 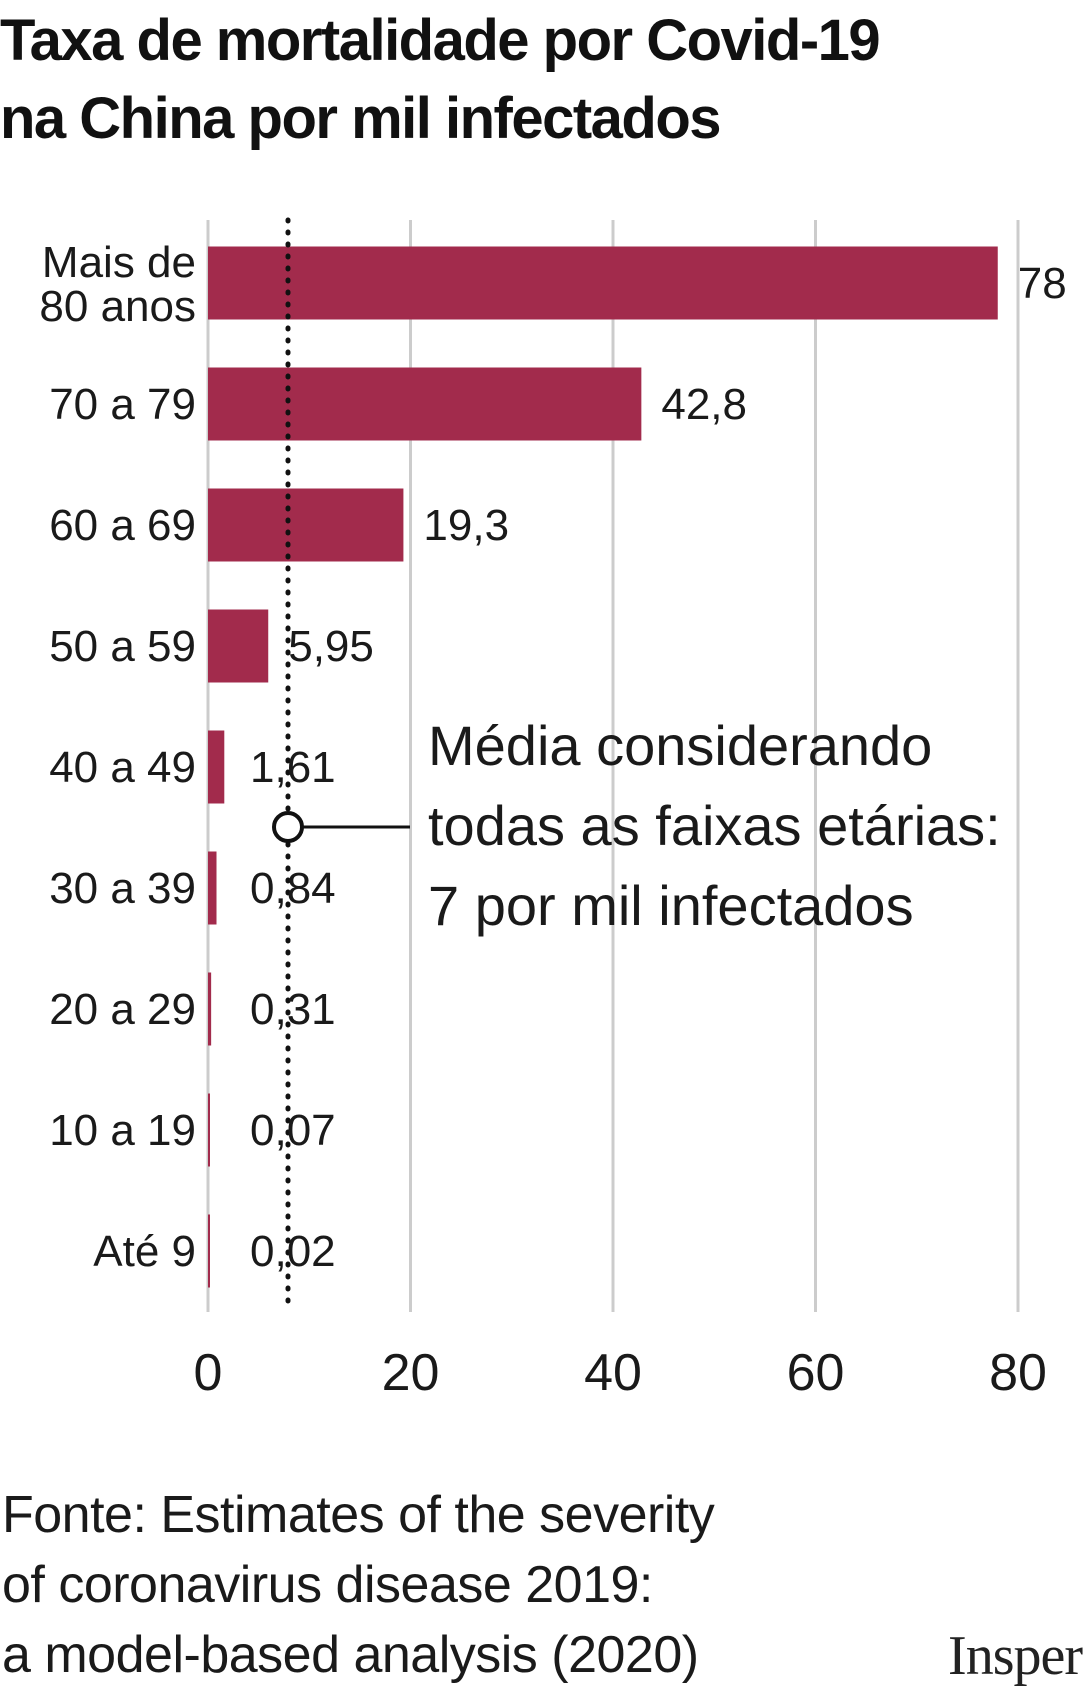 What do you see at coordinates (1018, 1372) in the screenshot?
I see `x-tick-label-80: 80` at bounding box center [1018, 1372].